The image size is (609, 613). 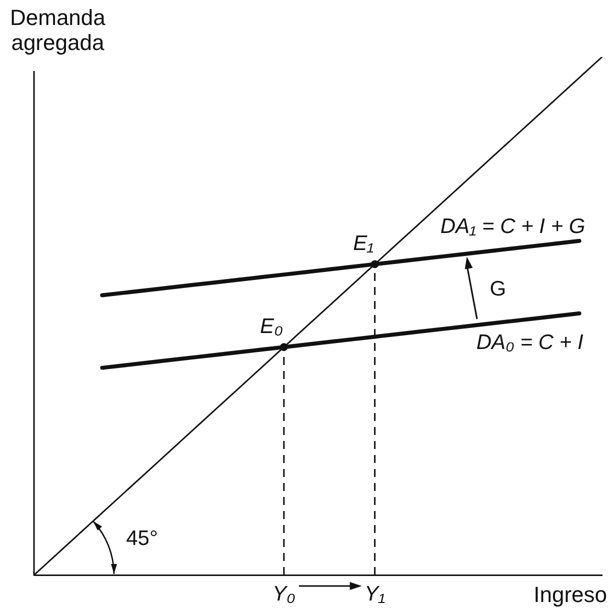 I want to click on series-label: DA₁ = C + I + G, so click(x=513, y=226).